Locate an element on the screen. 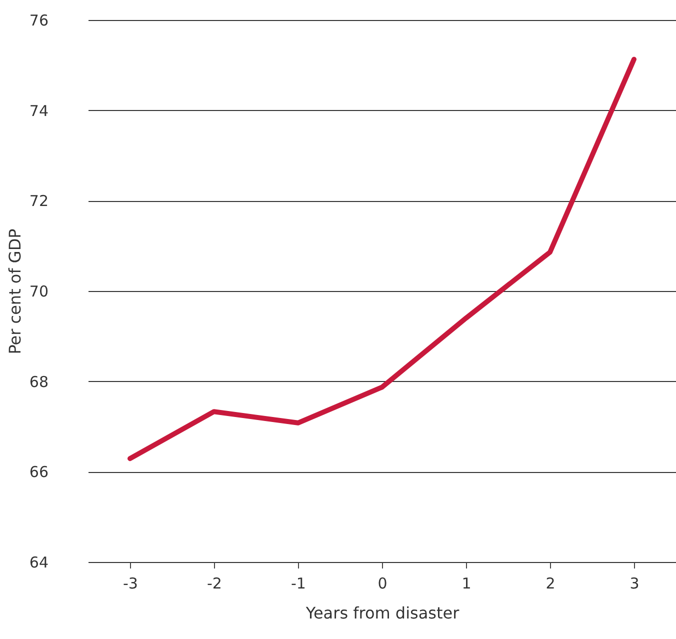 This screenshot has height=639, width=676. y-tick-label: 74 is located at coordinates (38, 111).